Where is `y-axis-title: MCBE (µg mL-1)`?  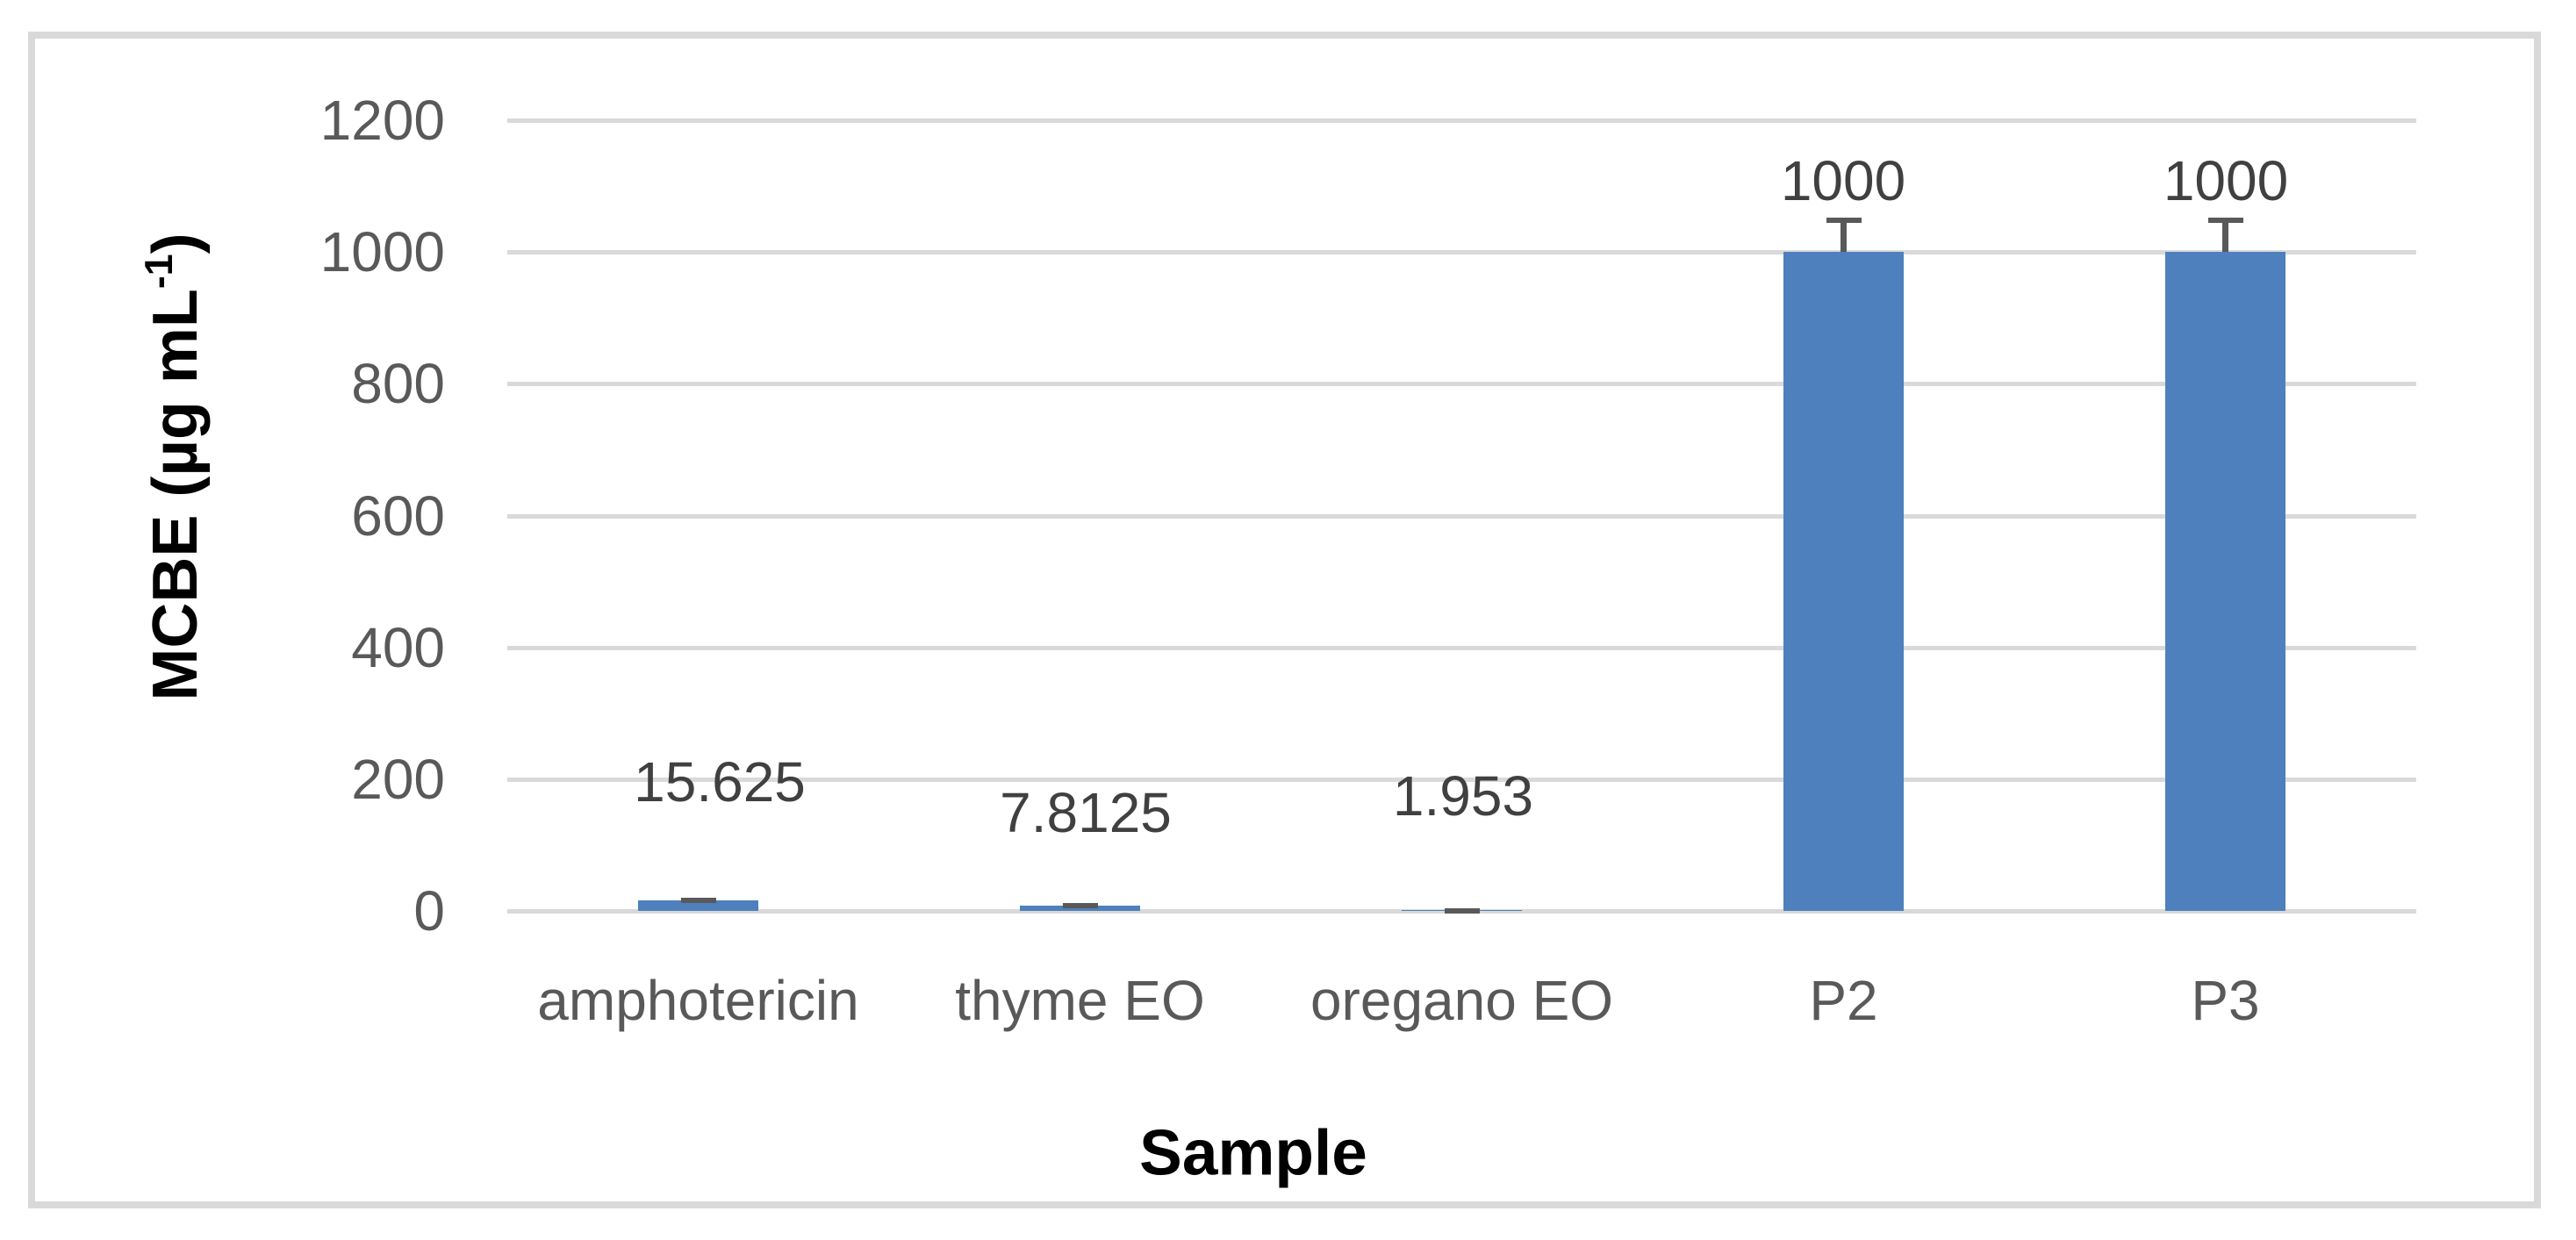
y-axis-title: MCBE (µg mL-1) is located at coordinates (175, 467).